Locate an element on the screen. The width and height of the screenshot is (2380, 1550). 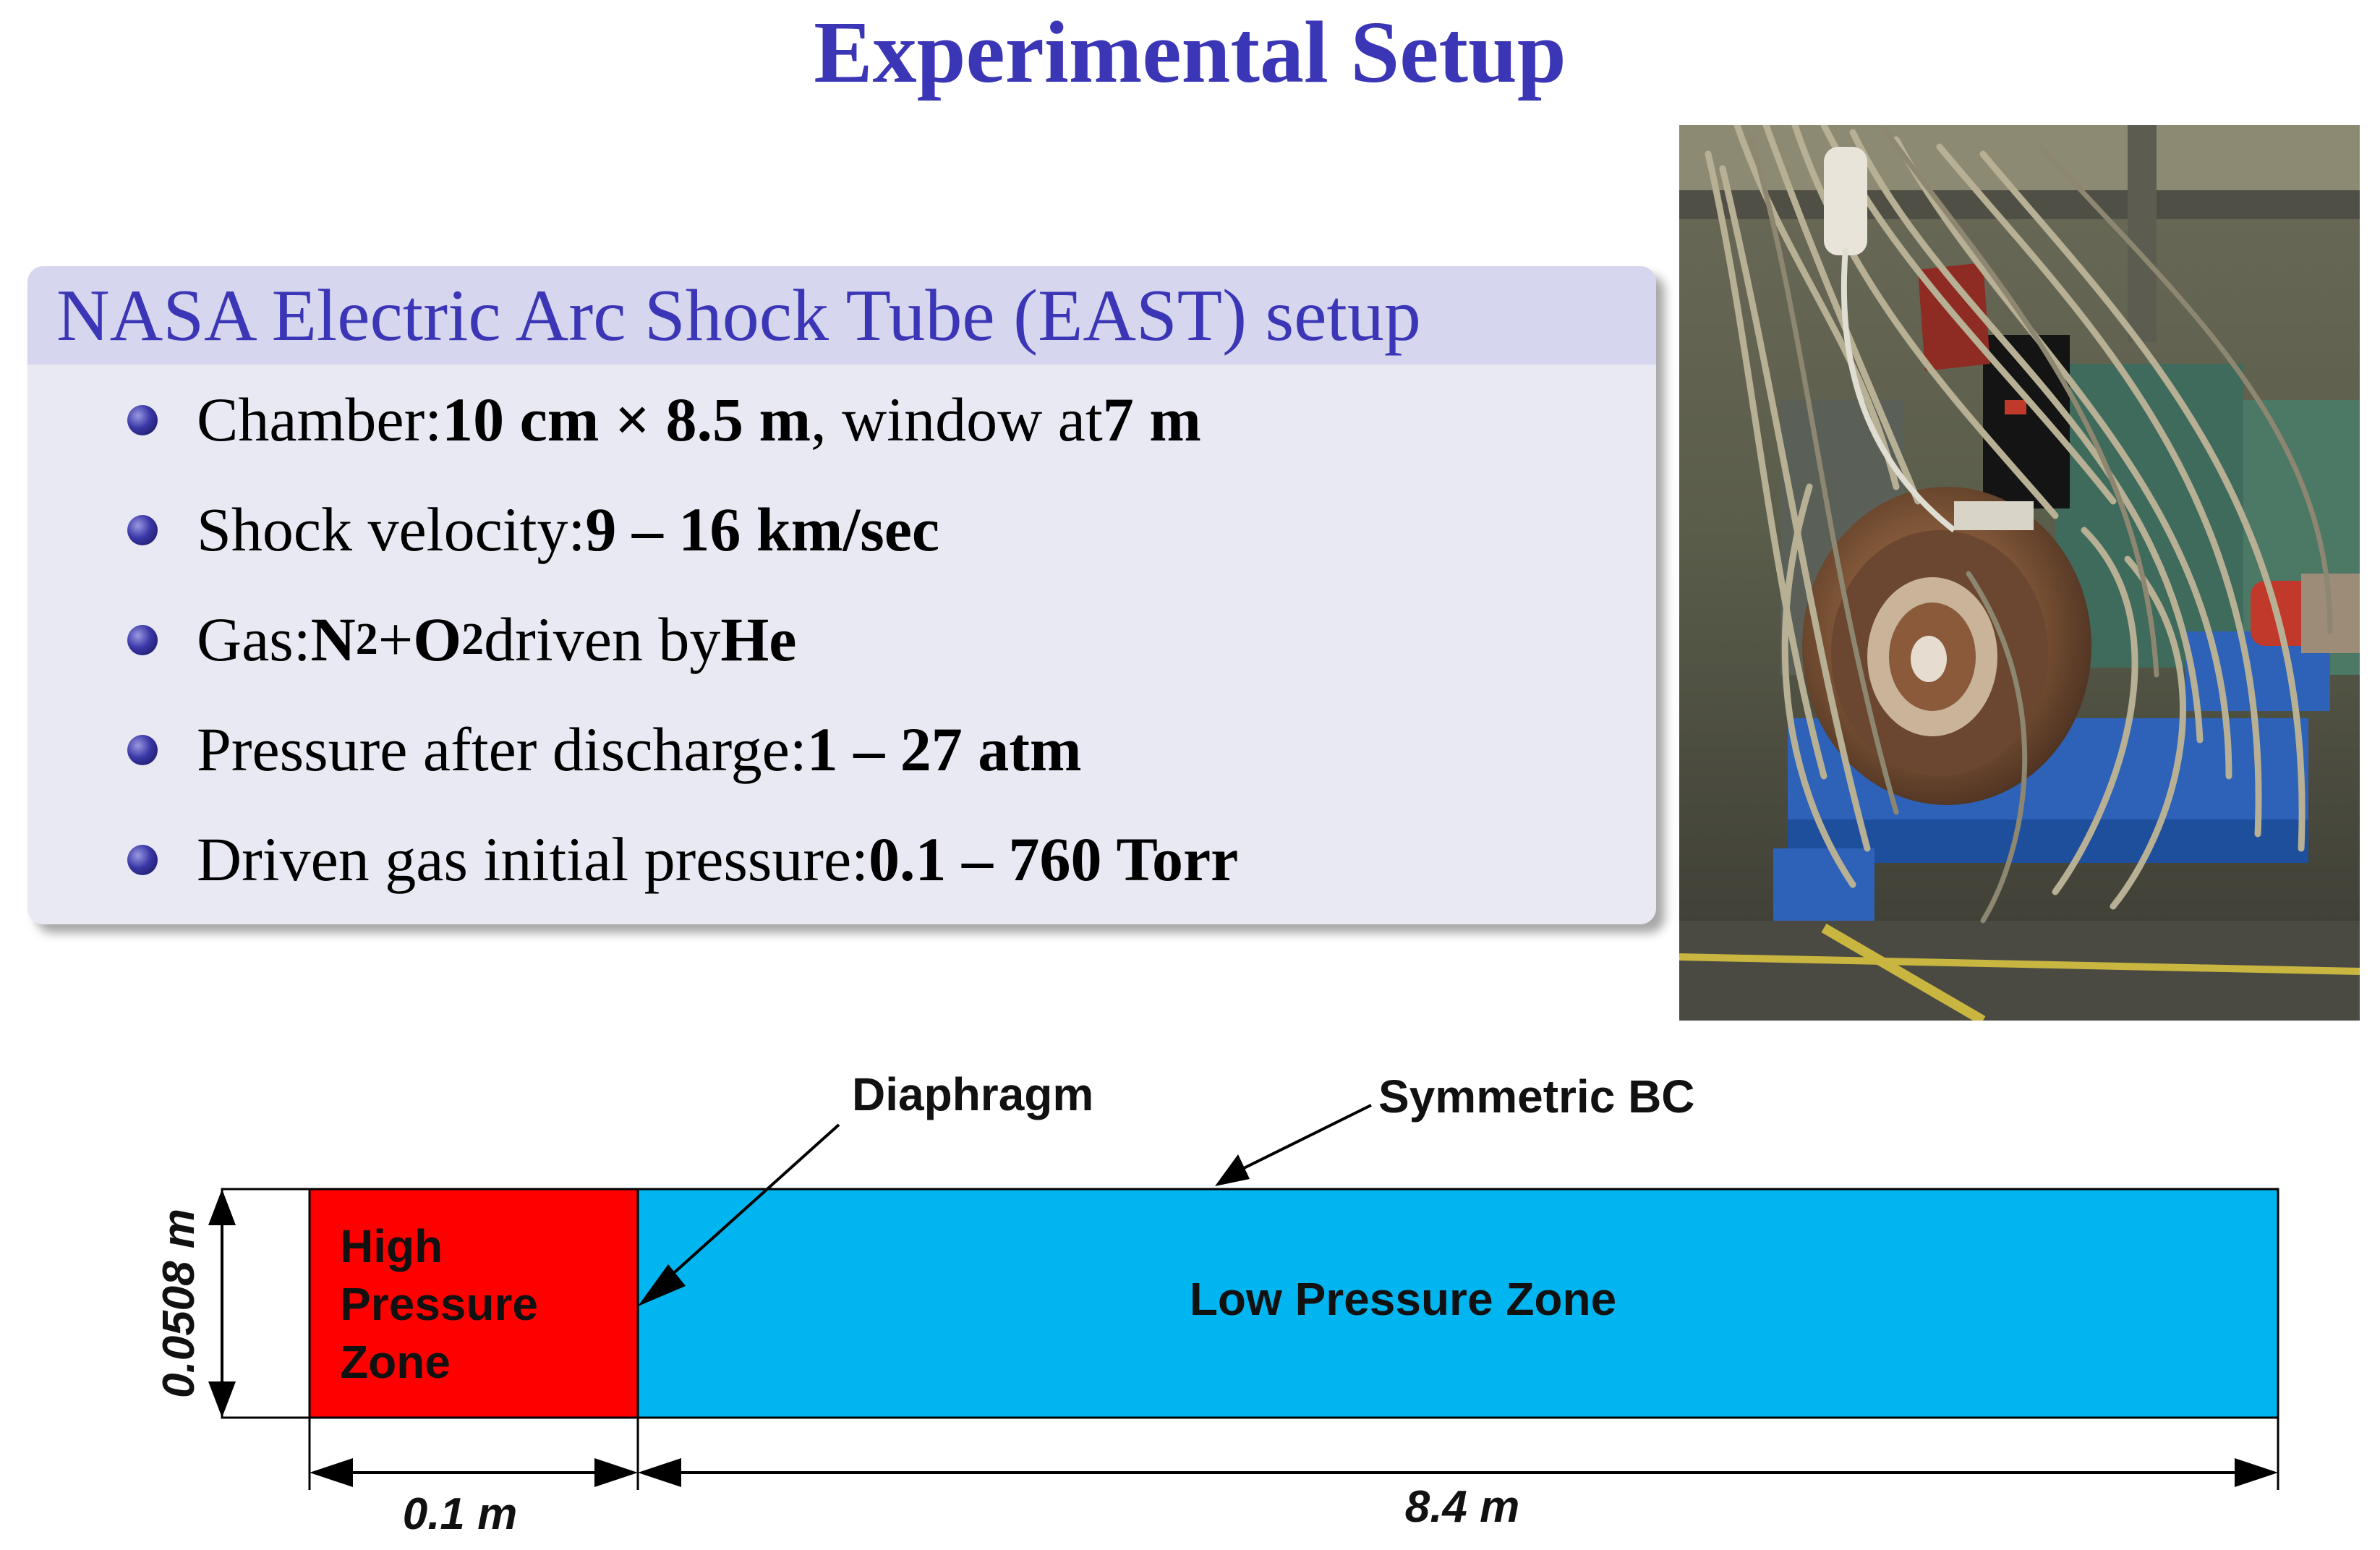
bullet-item-chamber: Chamber: 10 cm × 8.5 m, window at 7 m is located at coordinates (841, 419).